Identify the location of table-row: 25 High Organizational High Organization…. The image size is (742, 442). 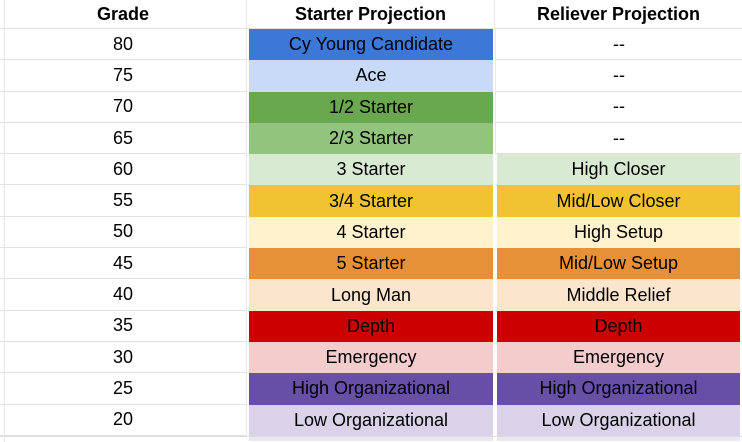
(371, 389).